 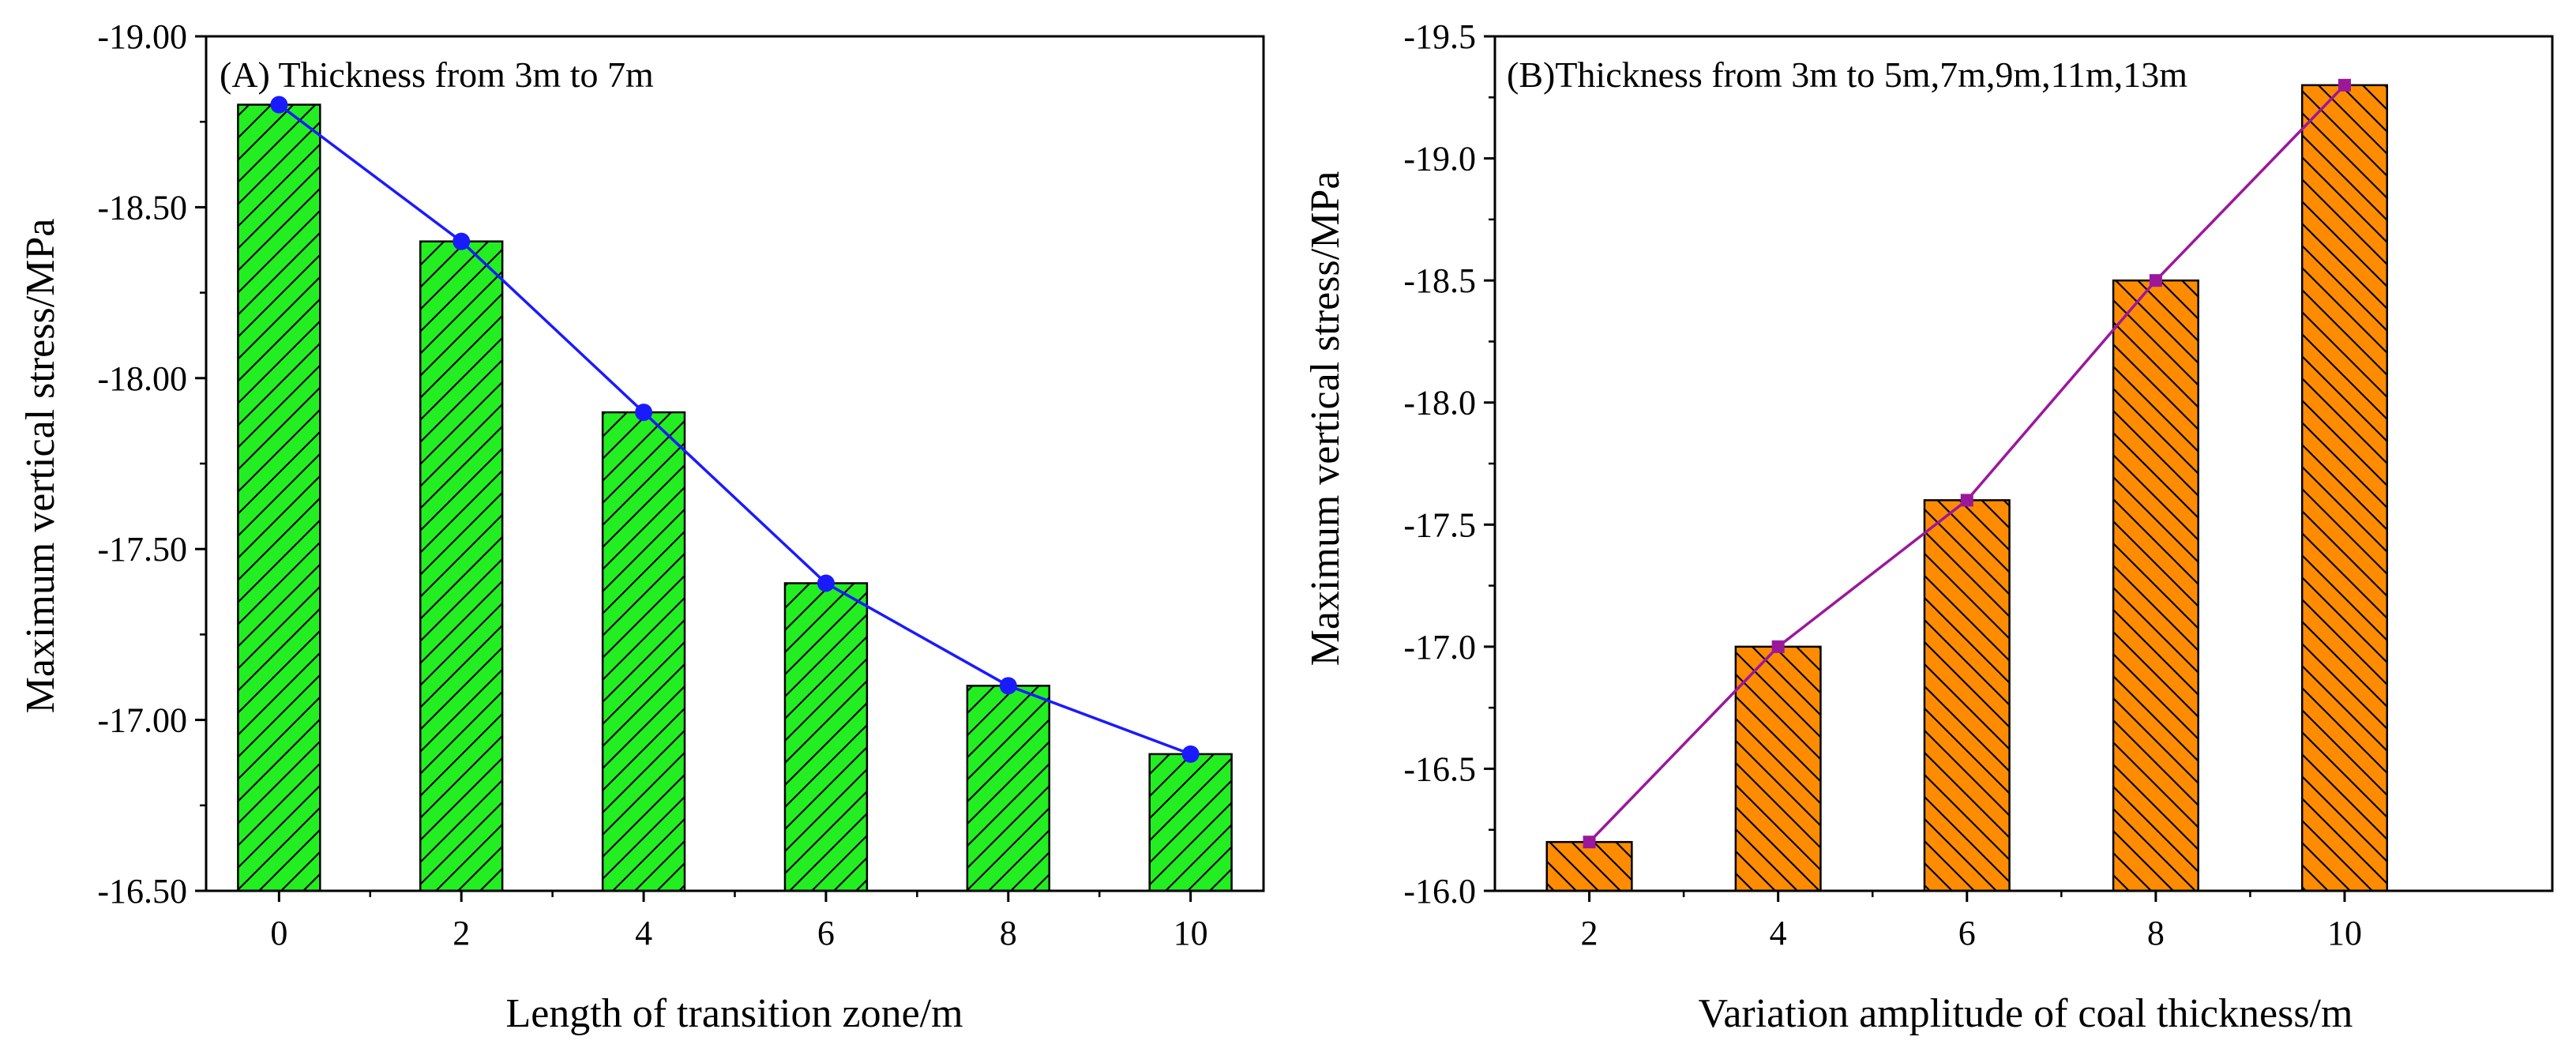 What do you see at coordinates (142, 207) in the screenshot?
I see `panel-a-y-tick-label: -18.50` at bounding box center [142, 207].